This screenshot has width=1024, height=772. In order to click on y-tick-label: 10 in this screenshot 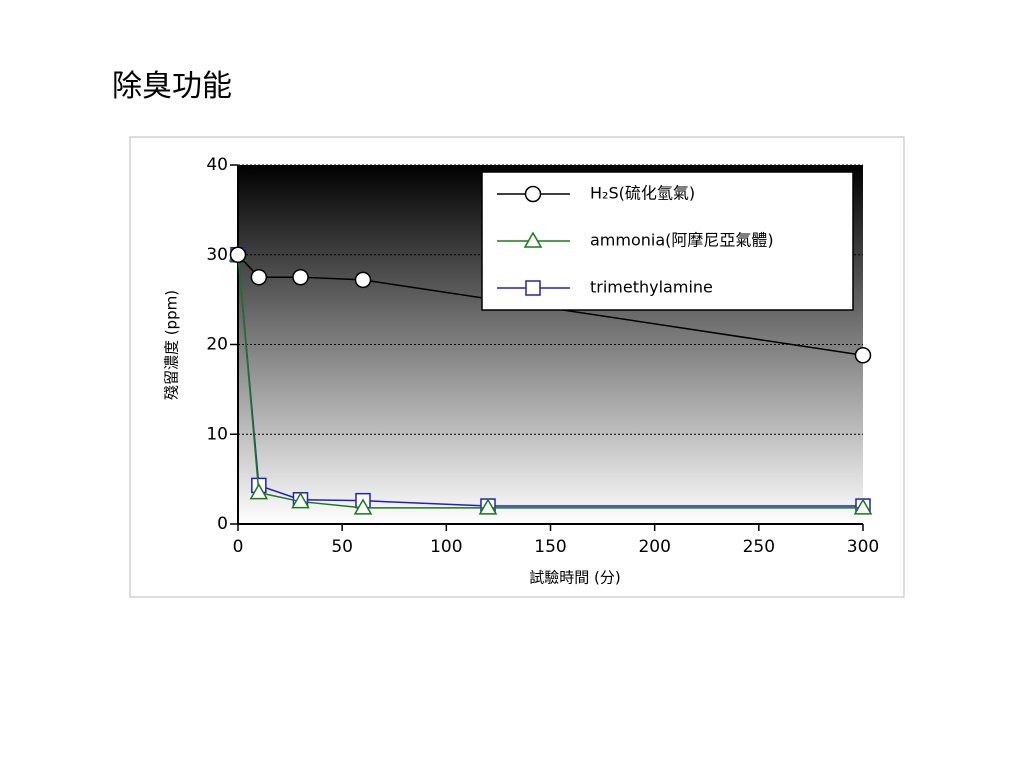, I will do `click(217, 434)`.